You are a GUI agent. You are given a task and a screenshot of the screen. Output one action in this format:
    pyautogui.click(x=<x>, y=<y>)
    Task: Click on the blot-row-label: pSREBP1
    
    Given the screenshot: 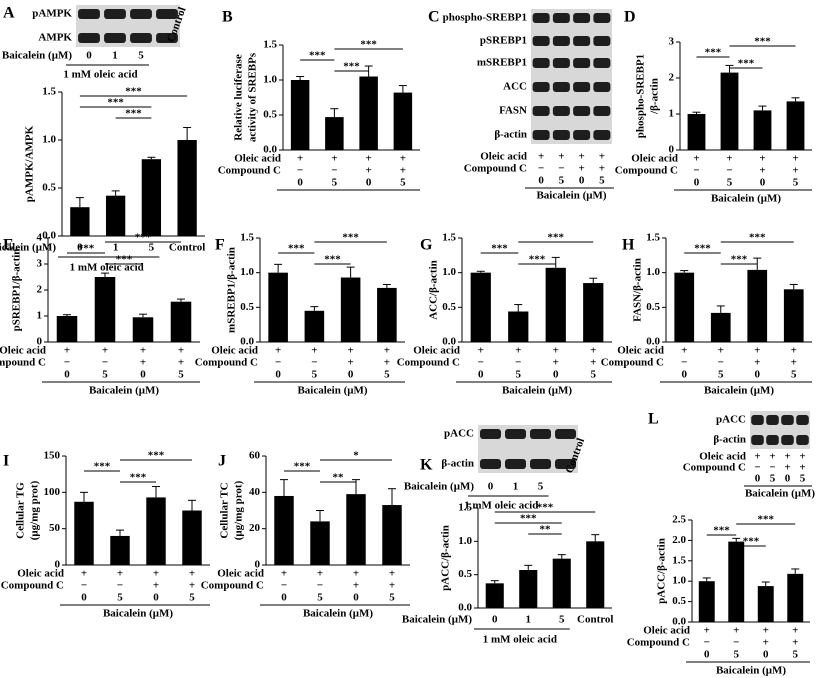 What is the action you would take?
    pyautogui.click(x=503, y=41)
    